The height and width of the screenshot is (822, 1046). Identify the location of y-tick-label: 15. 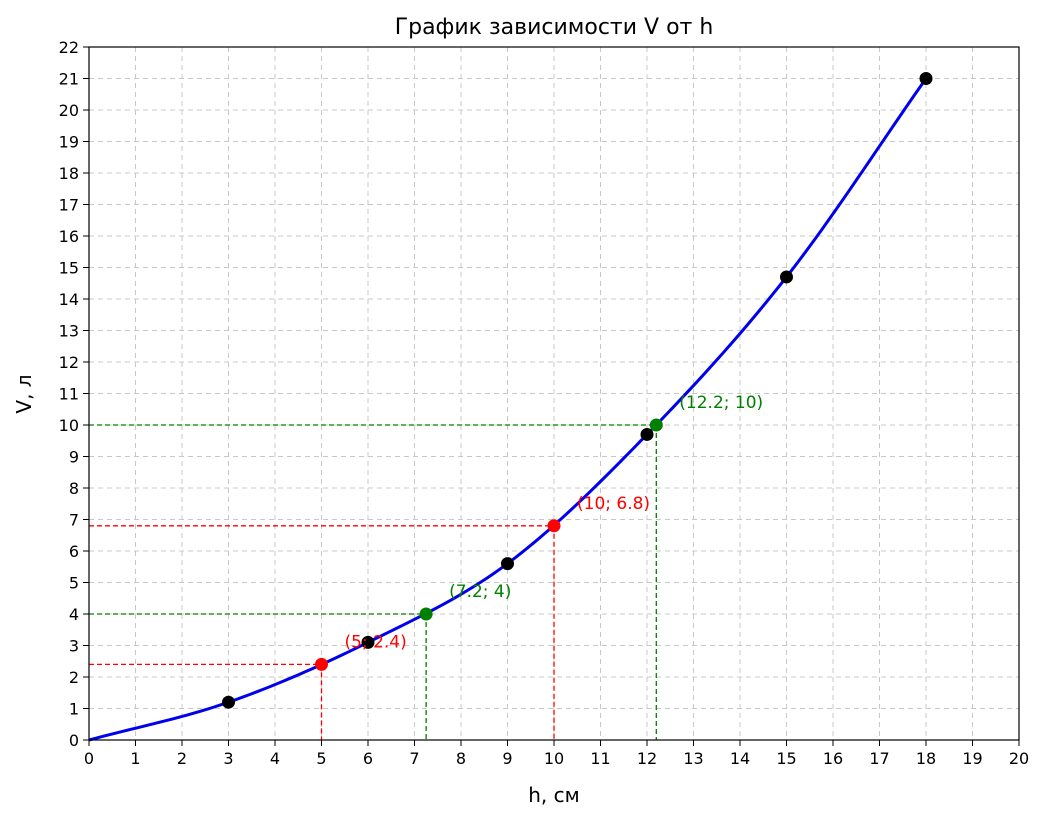
(69, 268).